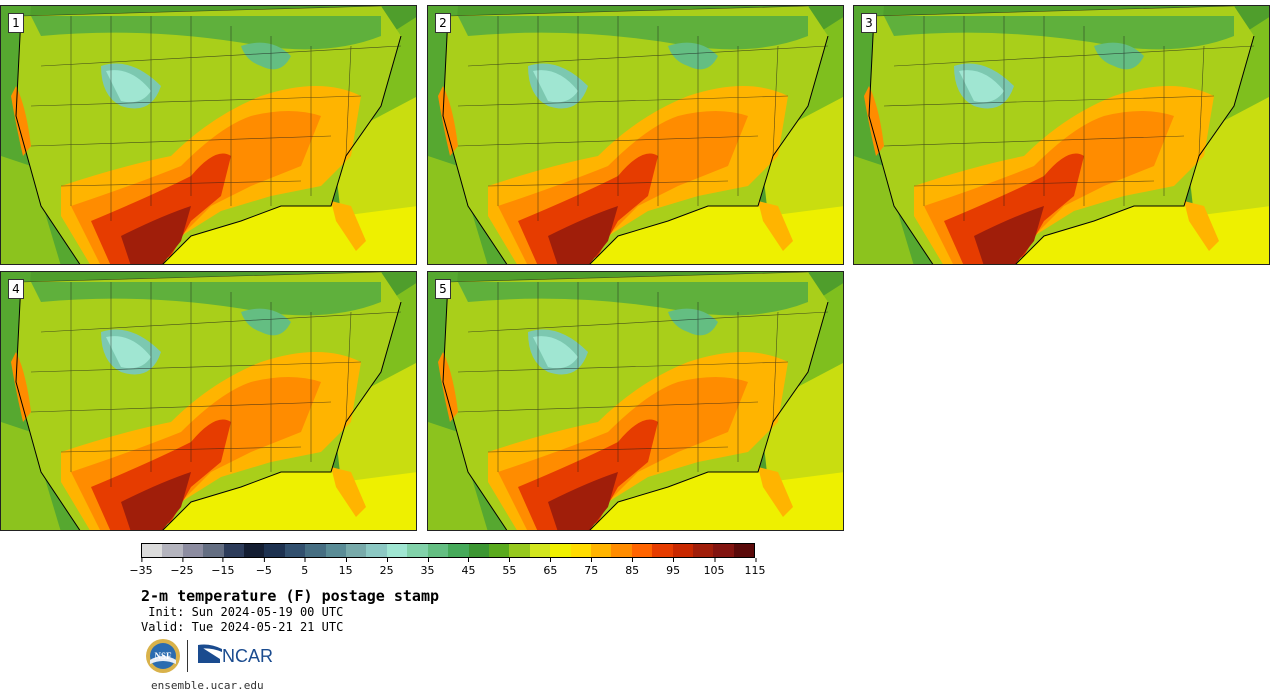 The height and width of the screenshot is (696, 1280). What do you see at coordinates (632, 567) in the screenshot?
I see `colorbar-tick-label: 85` at bounding box center [632, 567].